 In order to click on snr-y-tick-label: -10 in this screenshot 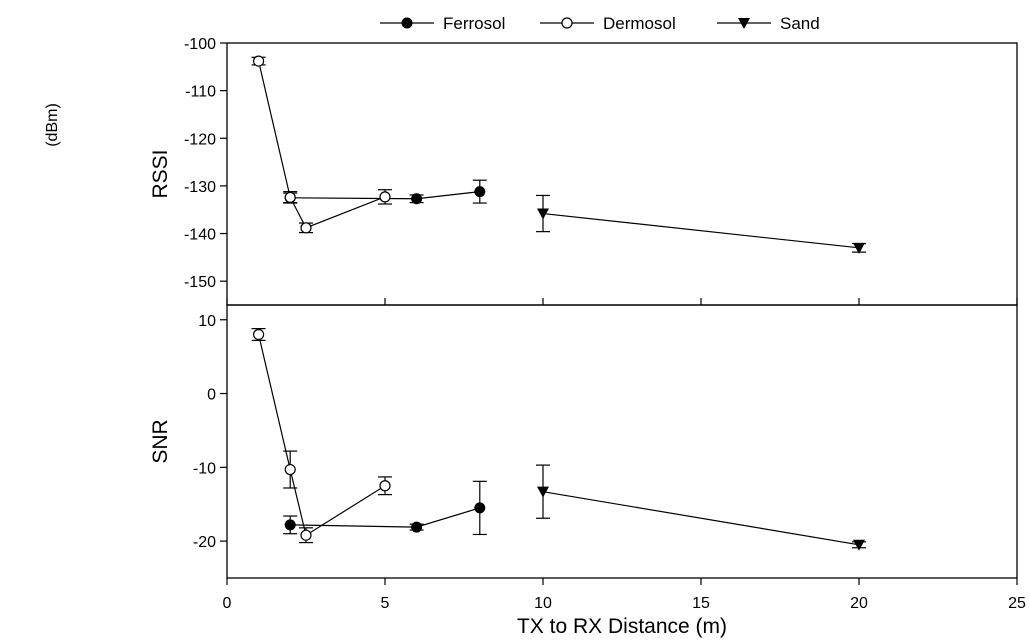, I will do `click(204, 468)`.